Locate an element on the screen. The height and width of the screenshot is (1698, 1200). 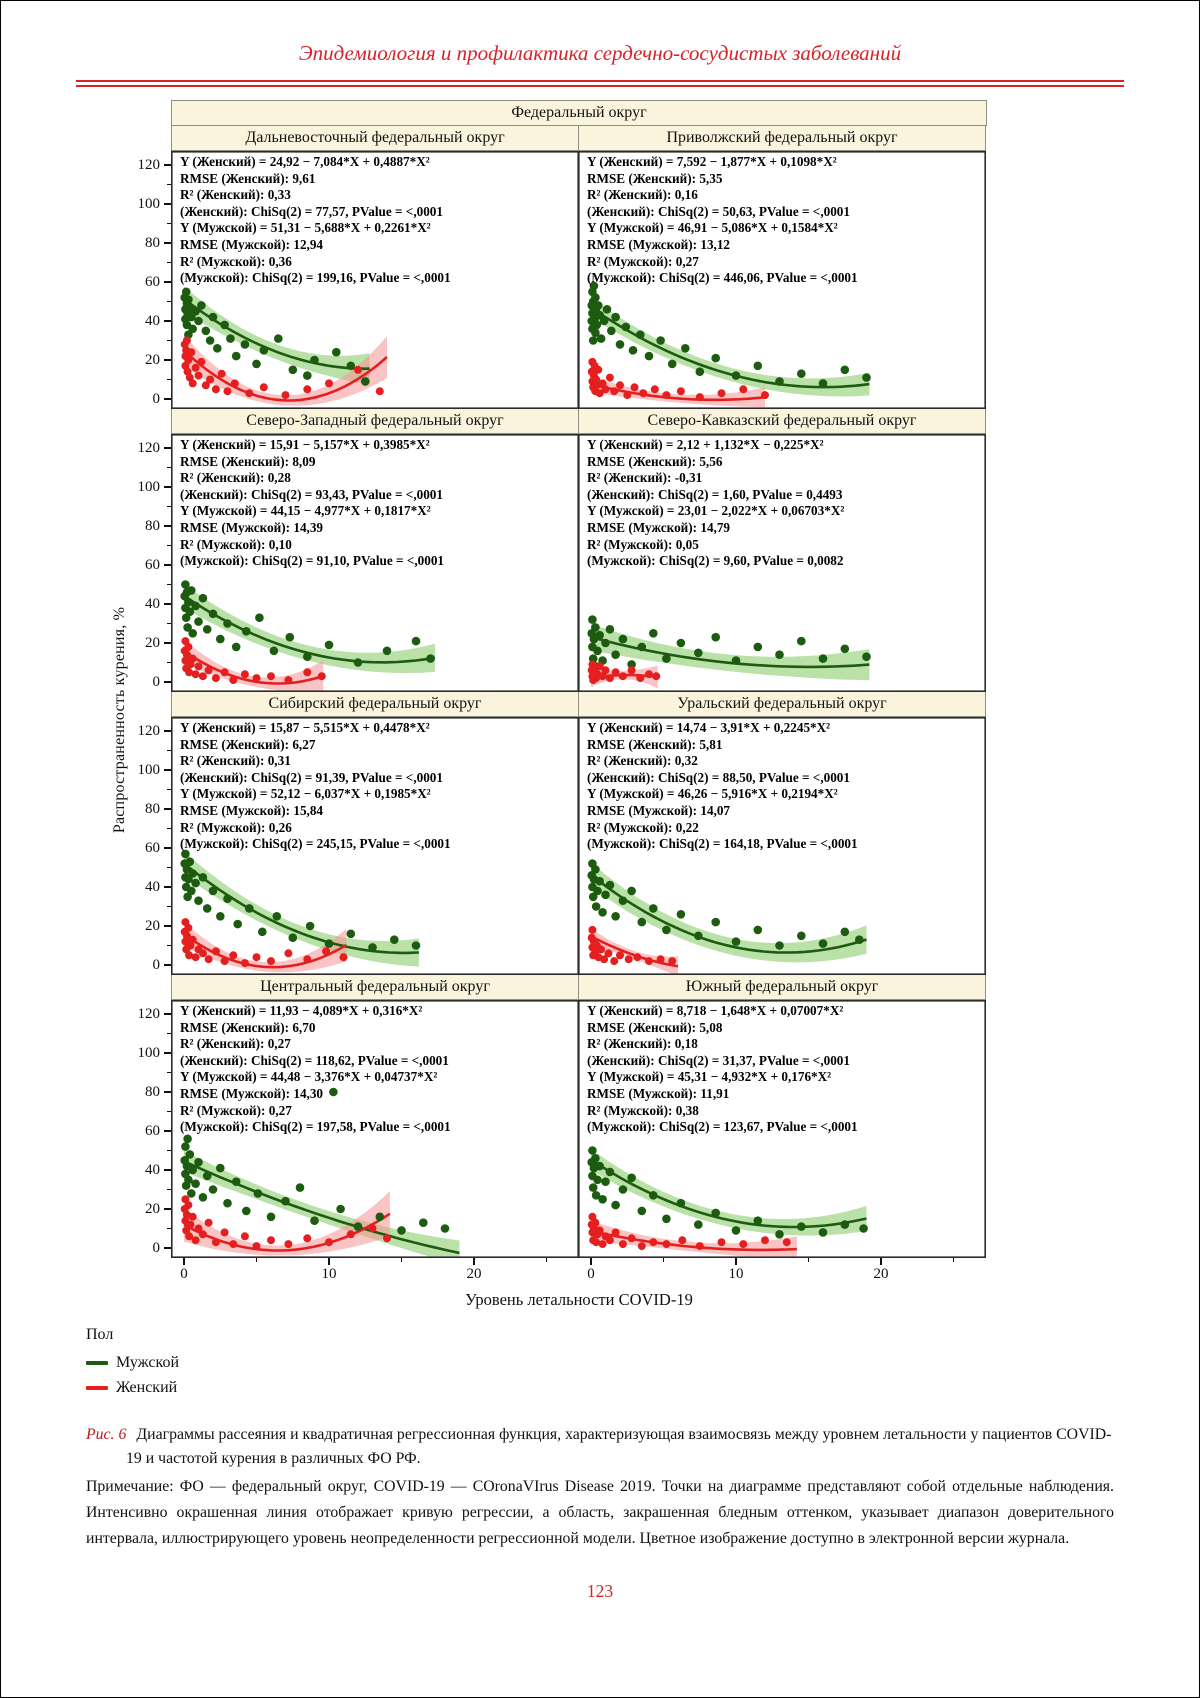
panel-header: Северо-Кавказский федеральный округ is located at coordinates (782, 421).